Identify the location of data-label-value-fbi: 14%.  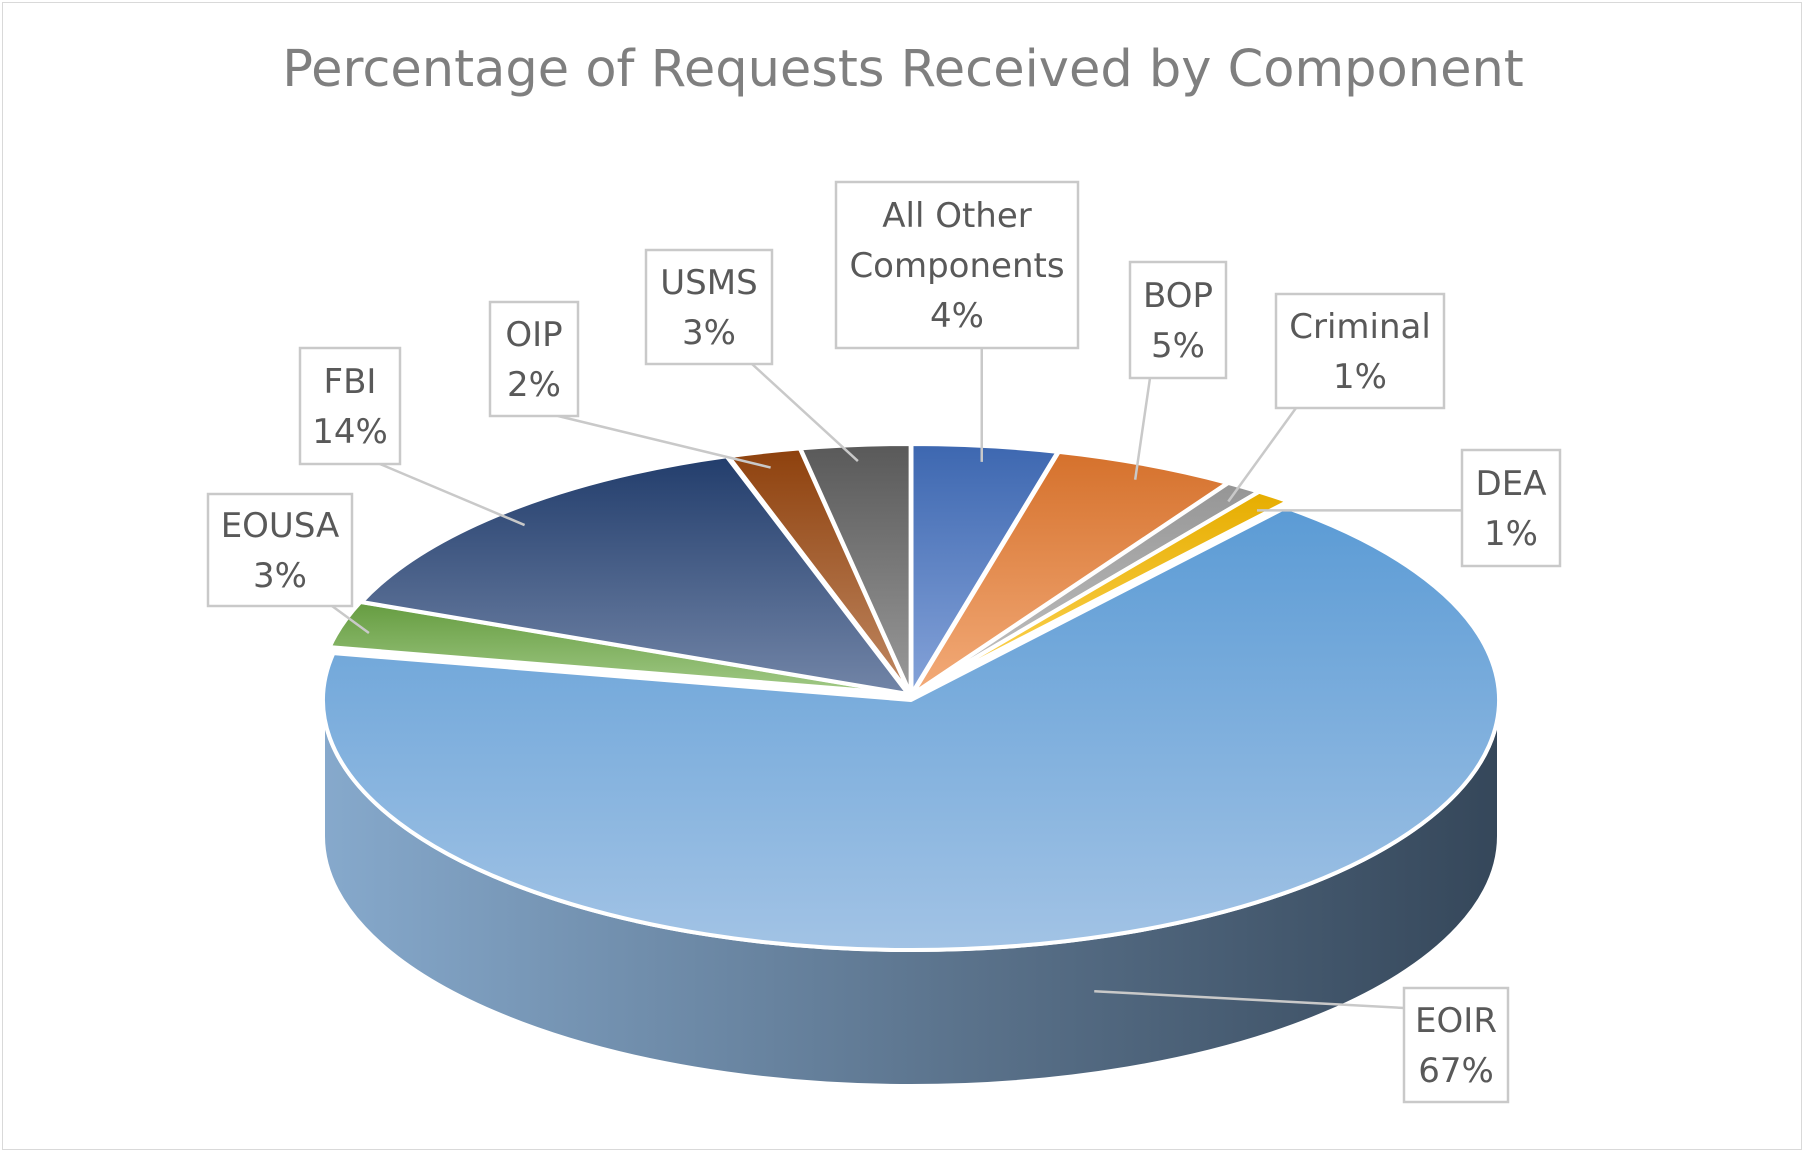
(350, 432).